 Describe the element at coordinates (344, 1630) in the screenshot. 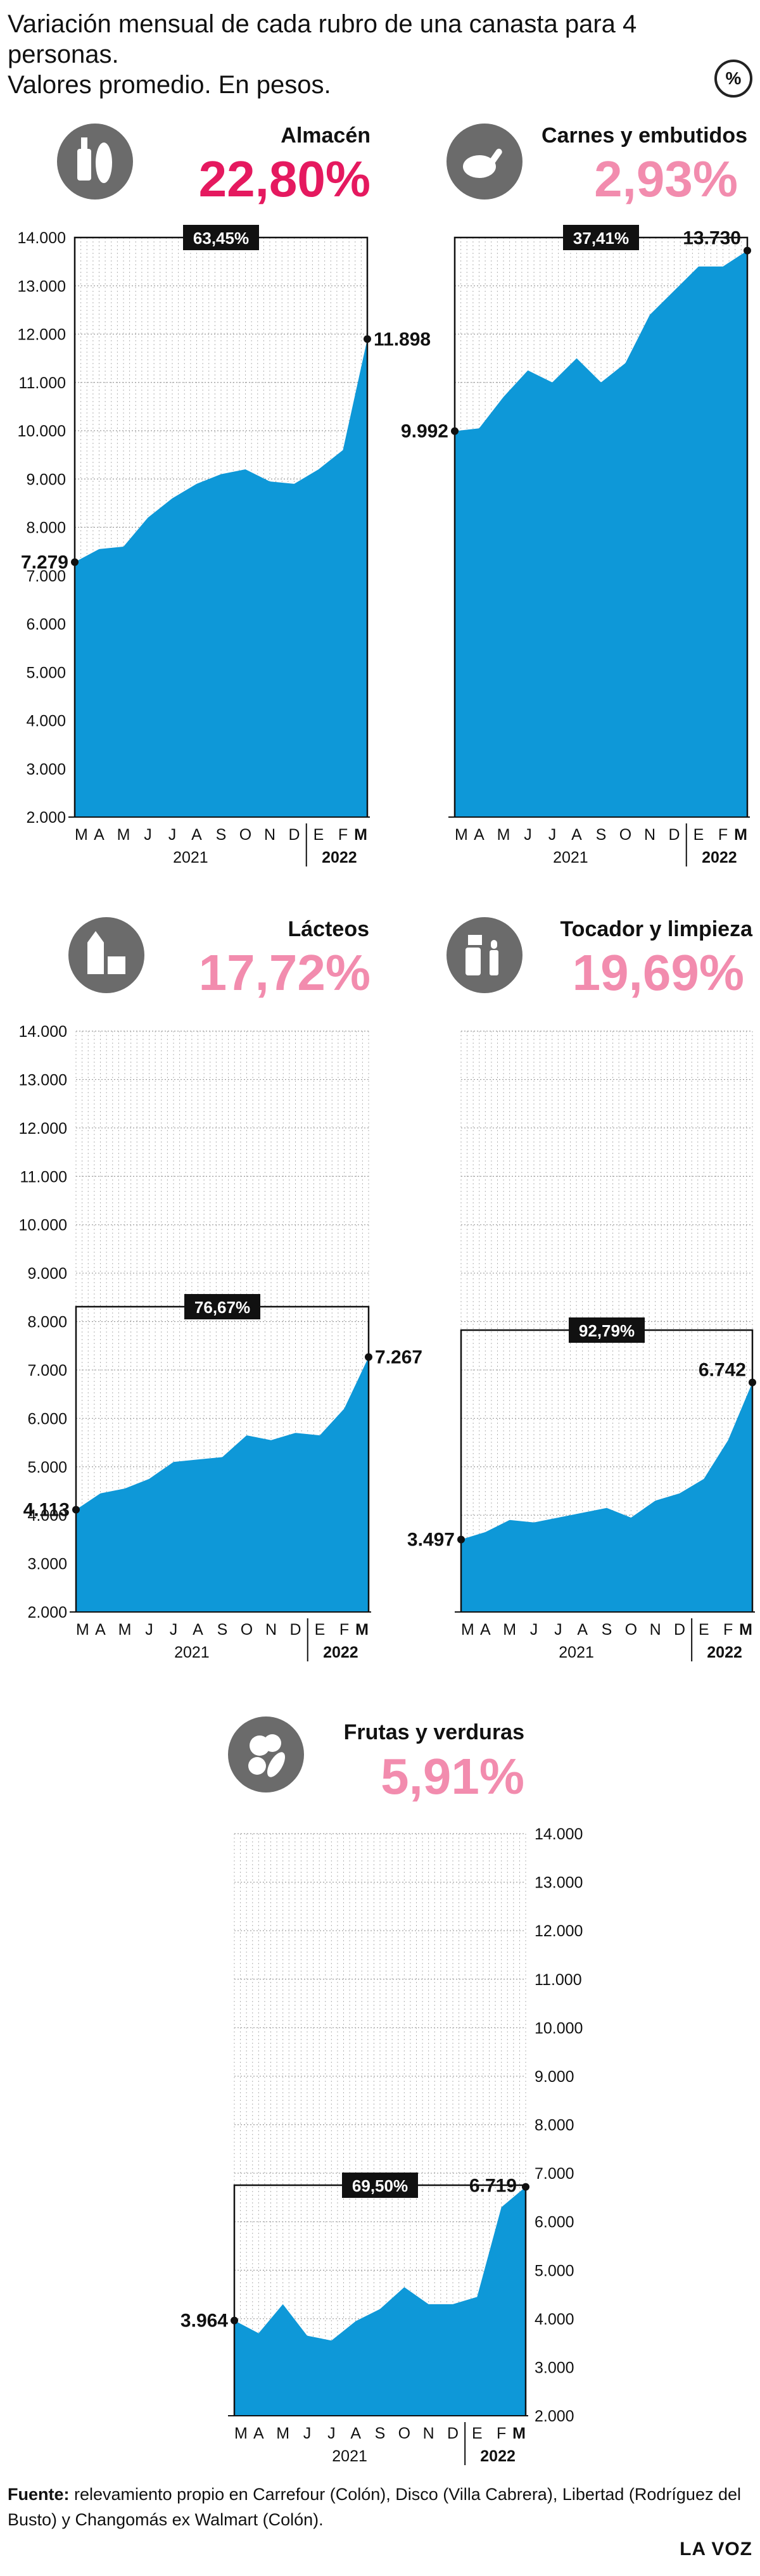

I see `x-tick-label: F` at that location.